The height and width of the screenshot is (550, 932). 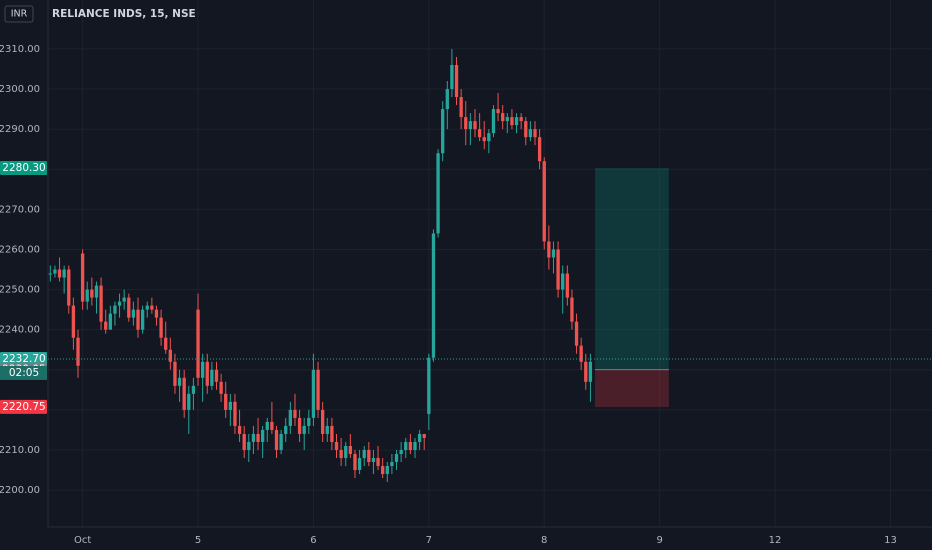 I want to click on currency-label: INR, so click(x=19, y=14).